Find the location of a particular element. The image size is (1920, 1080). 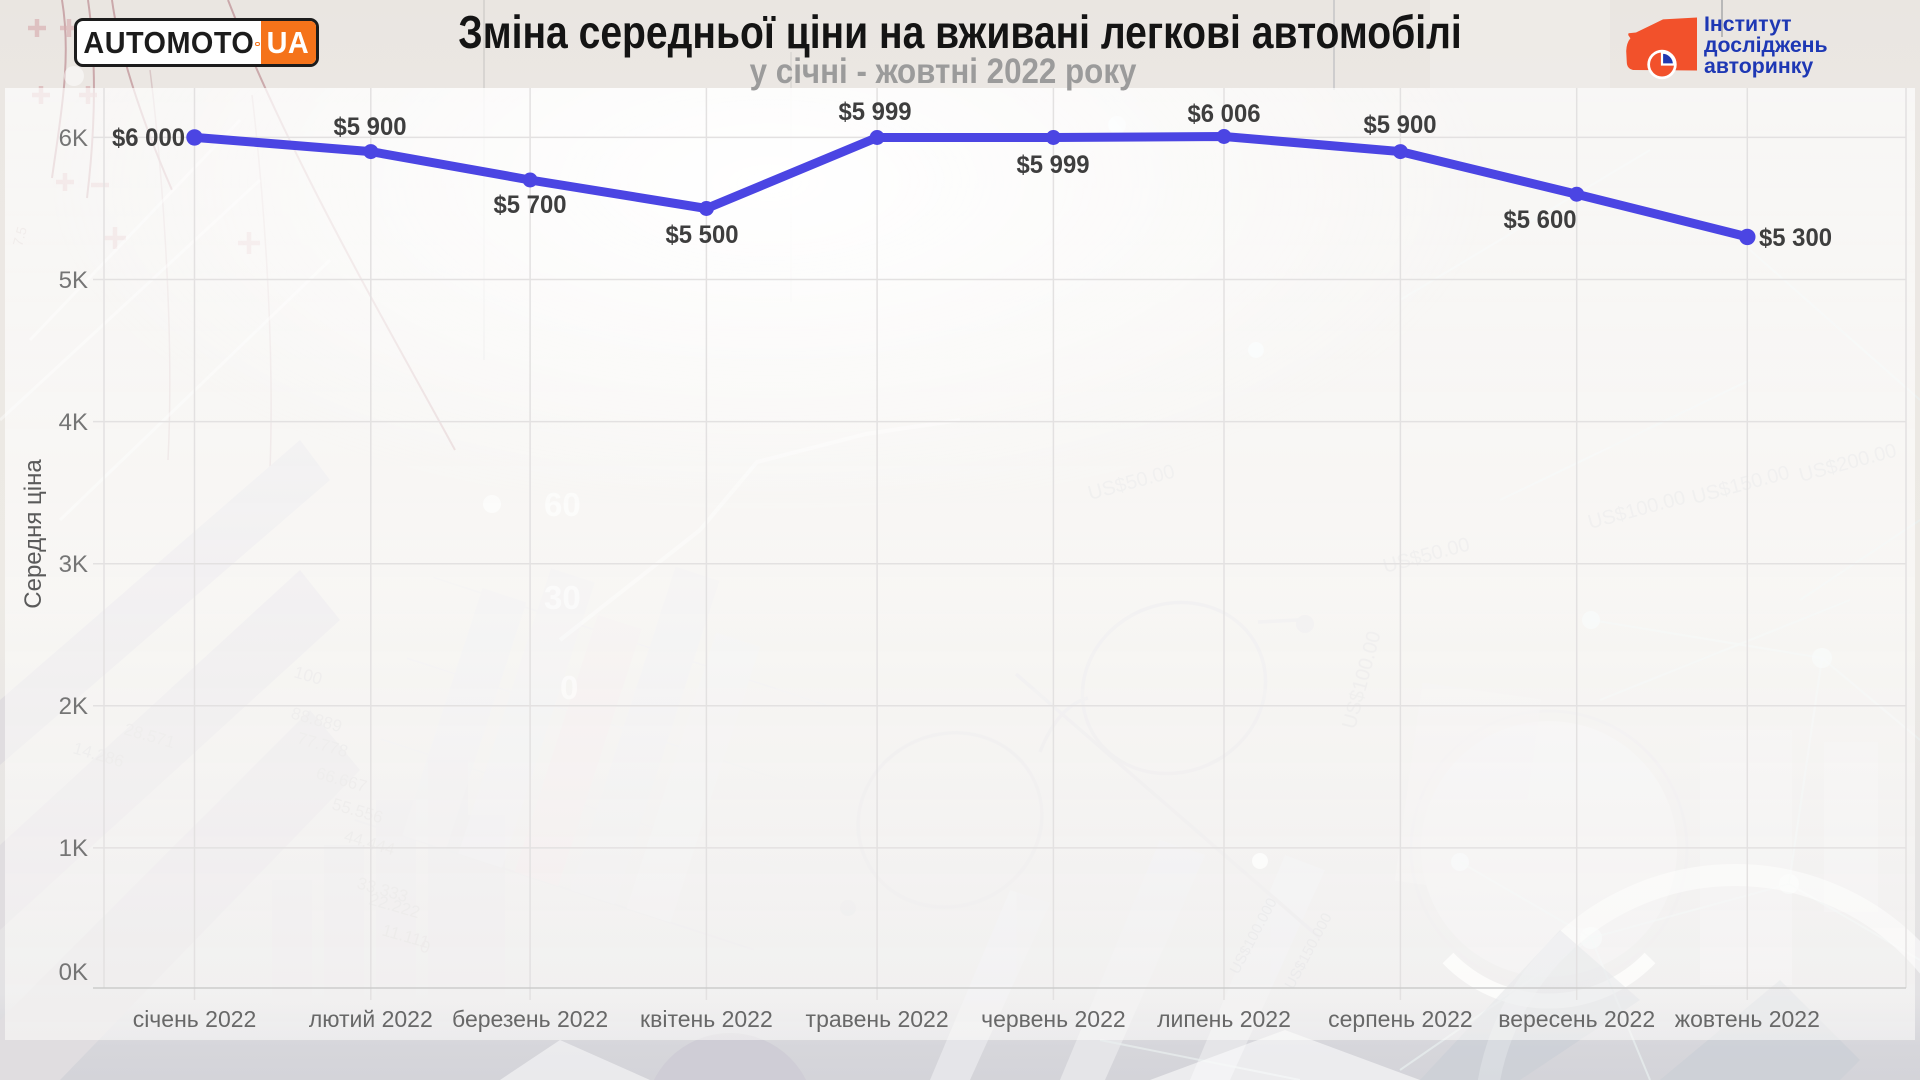

svg-text: травень 2022 is located at coordinates (877, 1019).